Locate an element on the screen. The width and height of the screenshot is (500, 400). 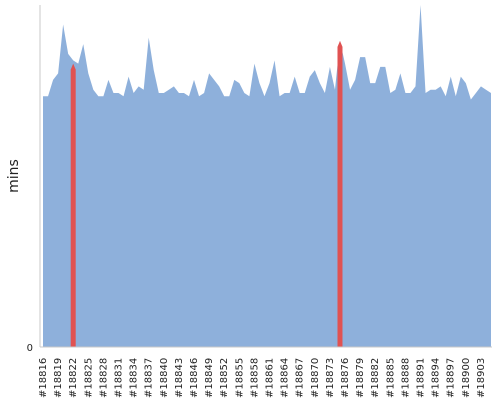
x-tick-label: #18891 is located at coordinates (421, 378).